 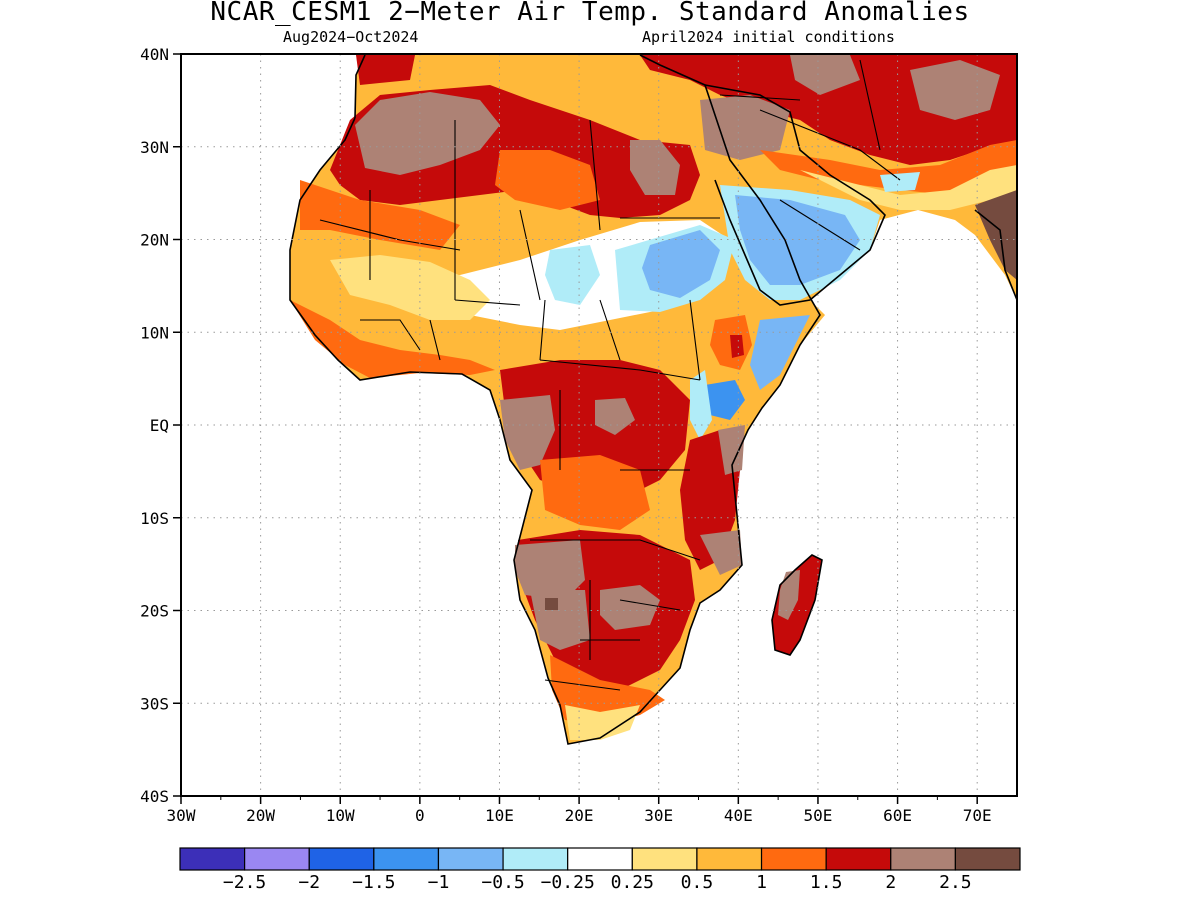 I want to click on lat-tick-label: 10S, so click(x=154, y=518).